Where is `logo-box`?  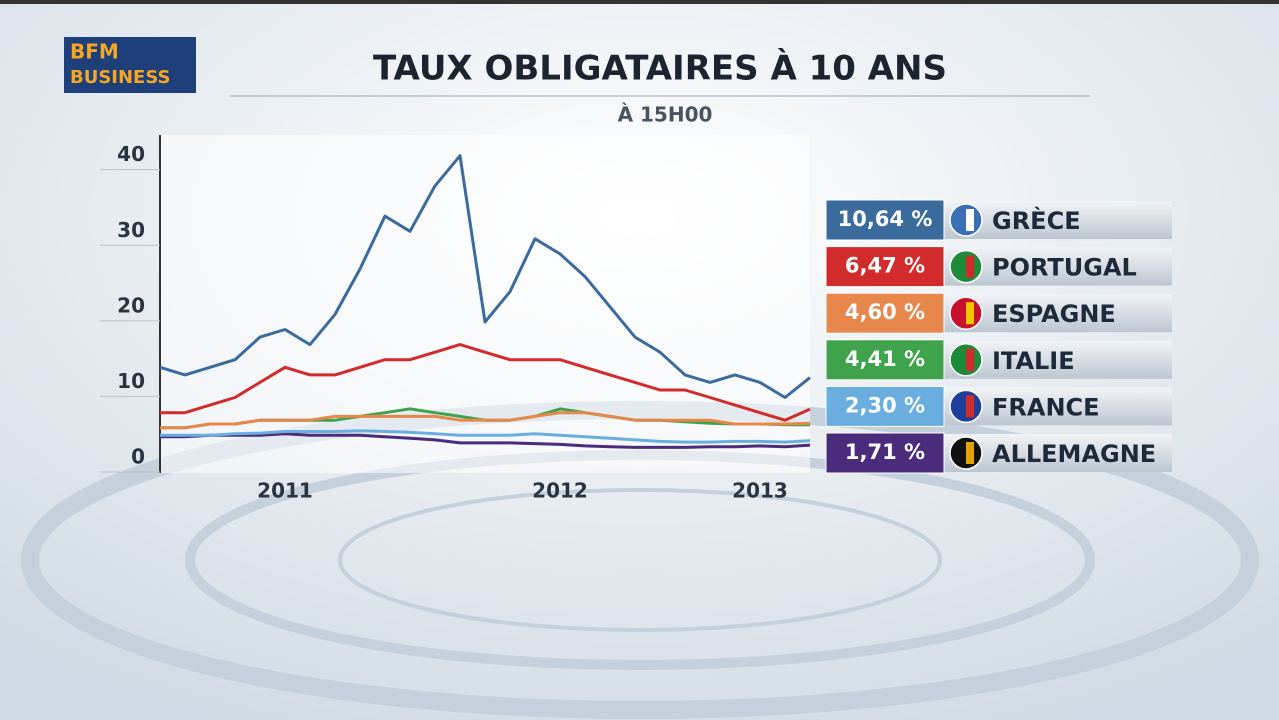 logo-box is located at coordinates (130, 65).